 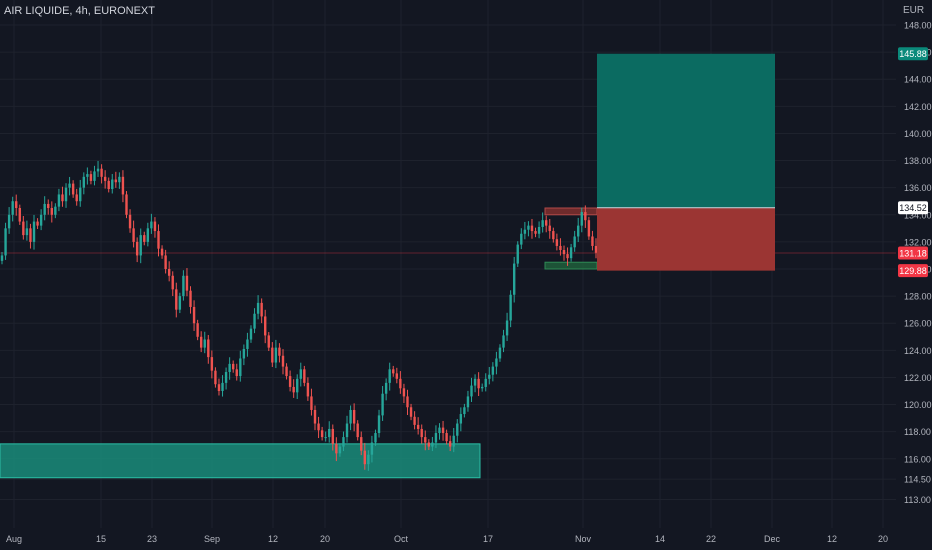 I want to click on y-tick-label: 128.00, so click(x=918, y=297).